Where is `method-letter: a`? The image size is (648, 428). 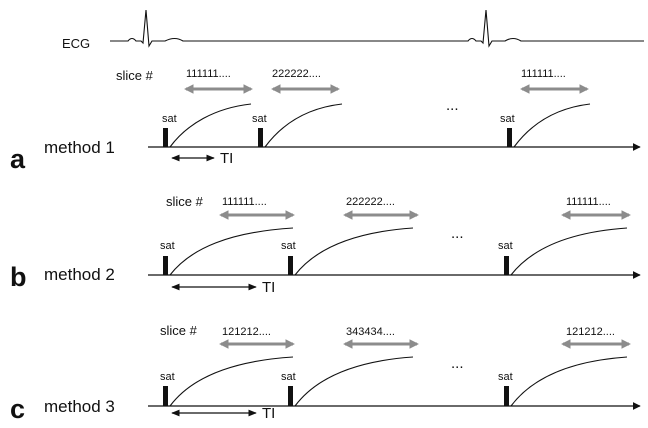
method-letter: a is located at coordinates (18, 159).